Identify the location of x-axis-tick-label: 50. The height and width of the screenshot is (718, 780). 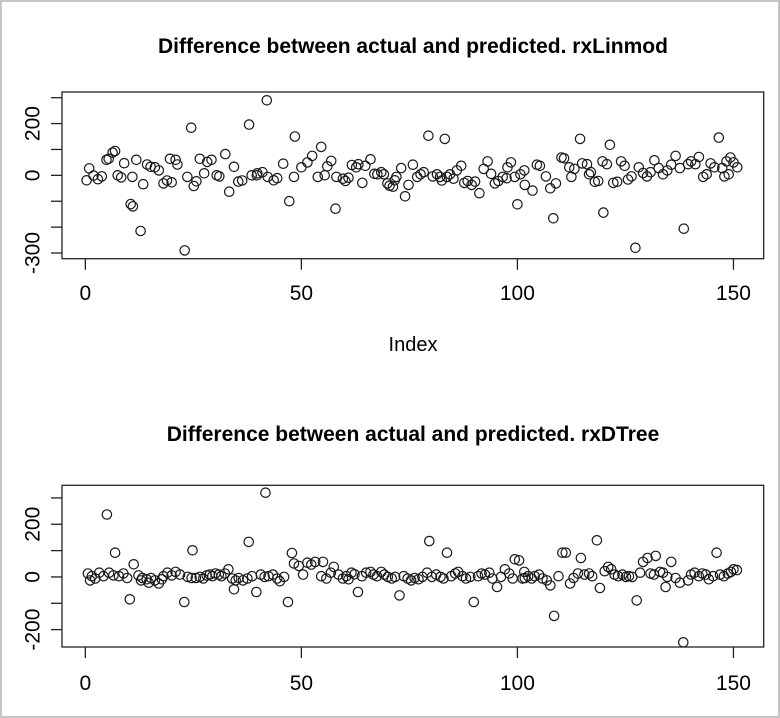
(301, 293).